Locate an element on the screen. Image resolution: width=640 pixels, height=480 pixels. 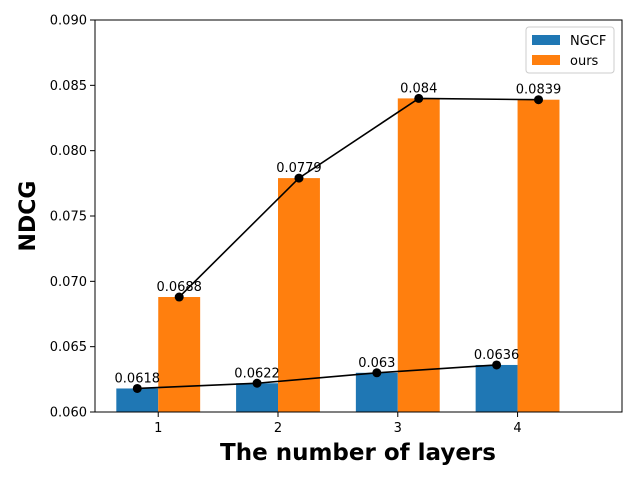
data-label-ngcf-4: 0.0636 is located at coordinates (497, 355).